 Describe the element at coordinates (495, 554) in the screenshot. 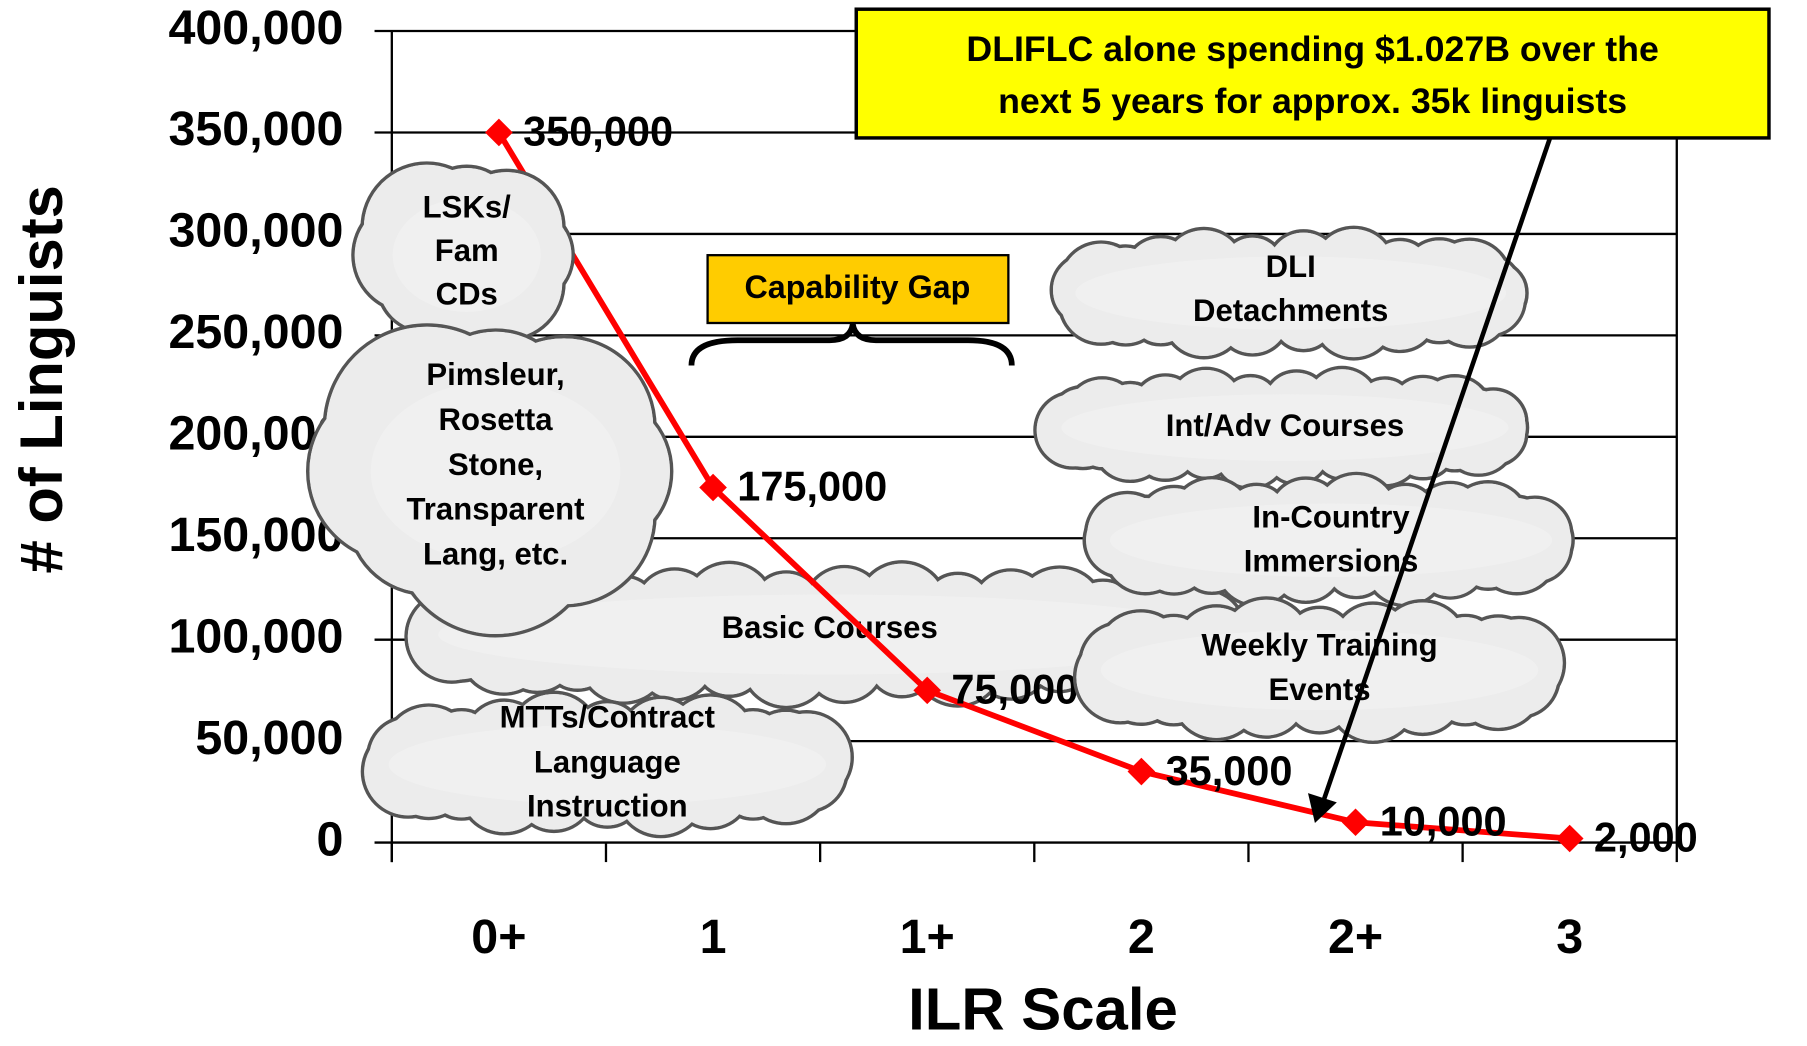

I see `cloud-text: Lang, etc.` at that location.